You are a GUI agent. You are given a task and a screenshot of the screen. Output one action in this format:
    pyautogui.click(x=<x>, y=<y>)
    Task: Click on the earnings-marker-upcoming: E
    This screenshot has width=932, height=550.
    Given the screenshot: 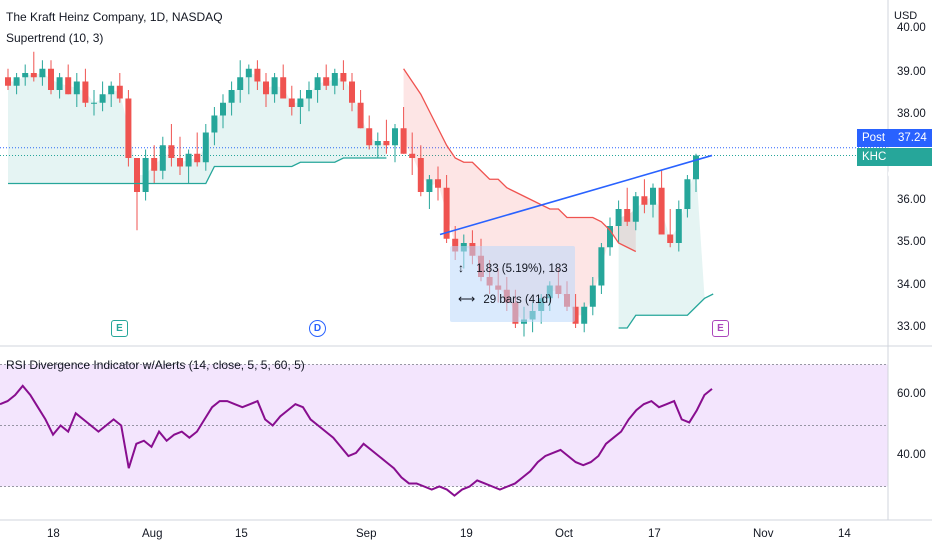 What is the action you would take?
    pyautogui.click(x=720, y=328)
    